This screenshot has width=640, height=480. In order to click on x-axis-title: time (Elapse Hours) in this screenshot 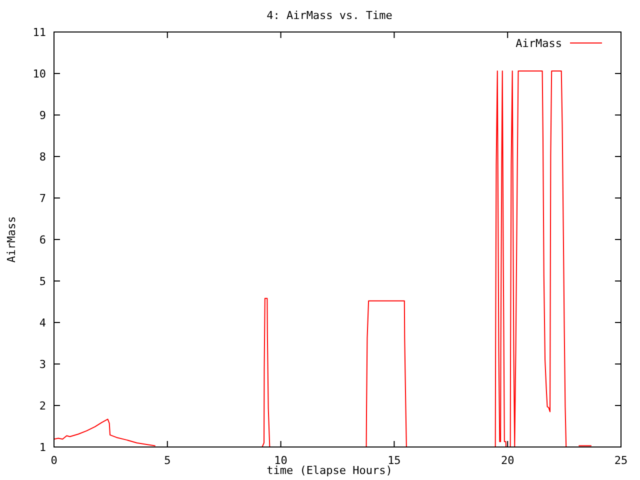, I will do `click(329, 470)`.